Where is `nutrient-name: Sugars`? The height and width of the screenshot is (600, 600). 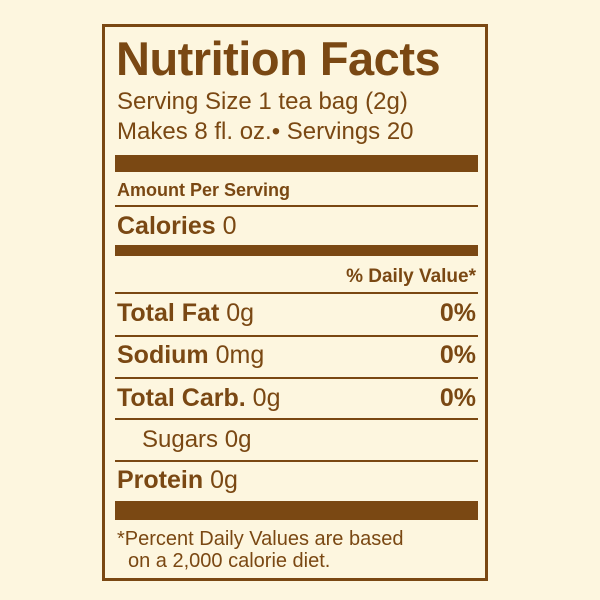 nutrient-name: Sugars is located at coordinates (180, 439).